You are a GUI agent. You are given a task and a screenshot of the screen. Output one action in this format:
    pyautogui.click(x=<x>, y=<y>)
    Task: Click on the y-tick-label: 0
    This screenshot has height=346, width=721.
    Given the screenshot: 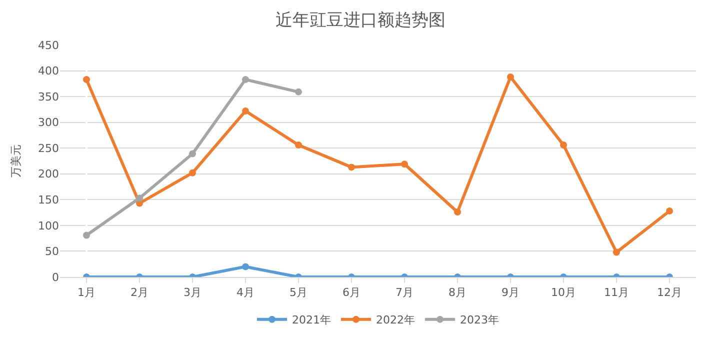 What is the action you would take?
    pyautogui.click(x=55, y=277)
    